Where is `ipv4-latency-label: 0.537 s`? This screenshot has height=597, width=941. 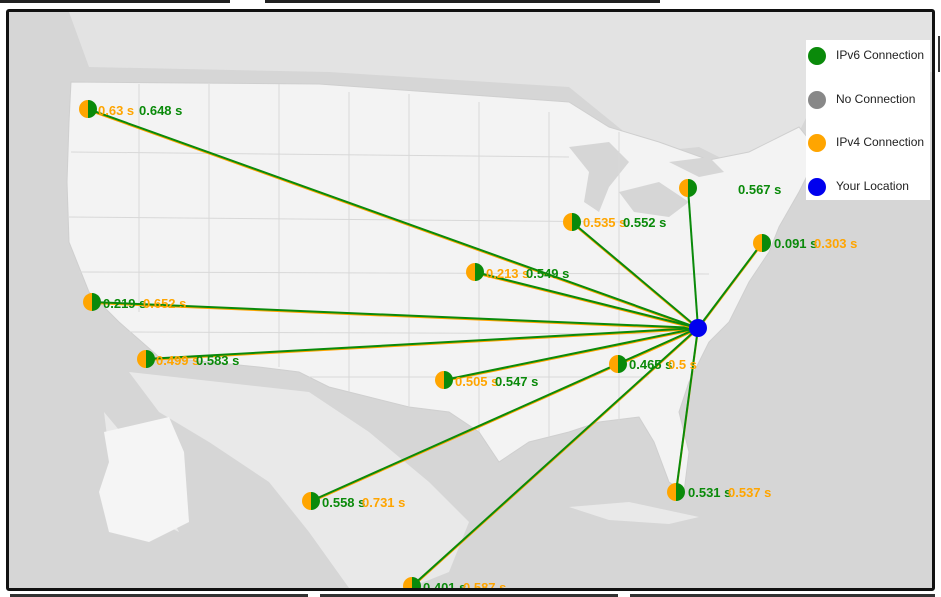
ipv4-latency-label: 0.537 s is located at coordinates (749, 492).